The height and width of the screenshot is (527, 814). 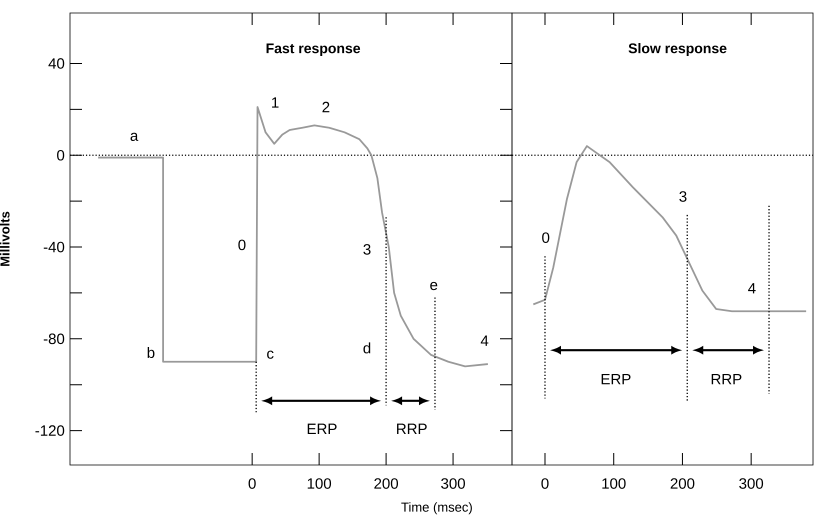 I want to click on annotation: c, so click(x=270, y=354).